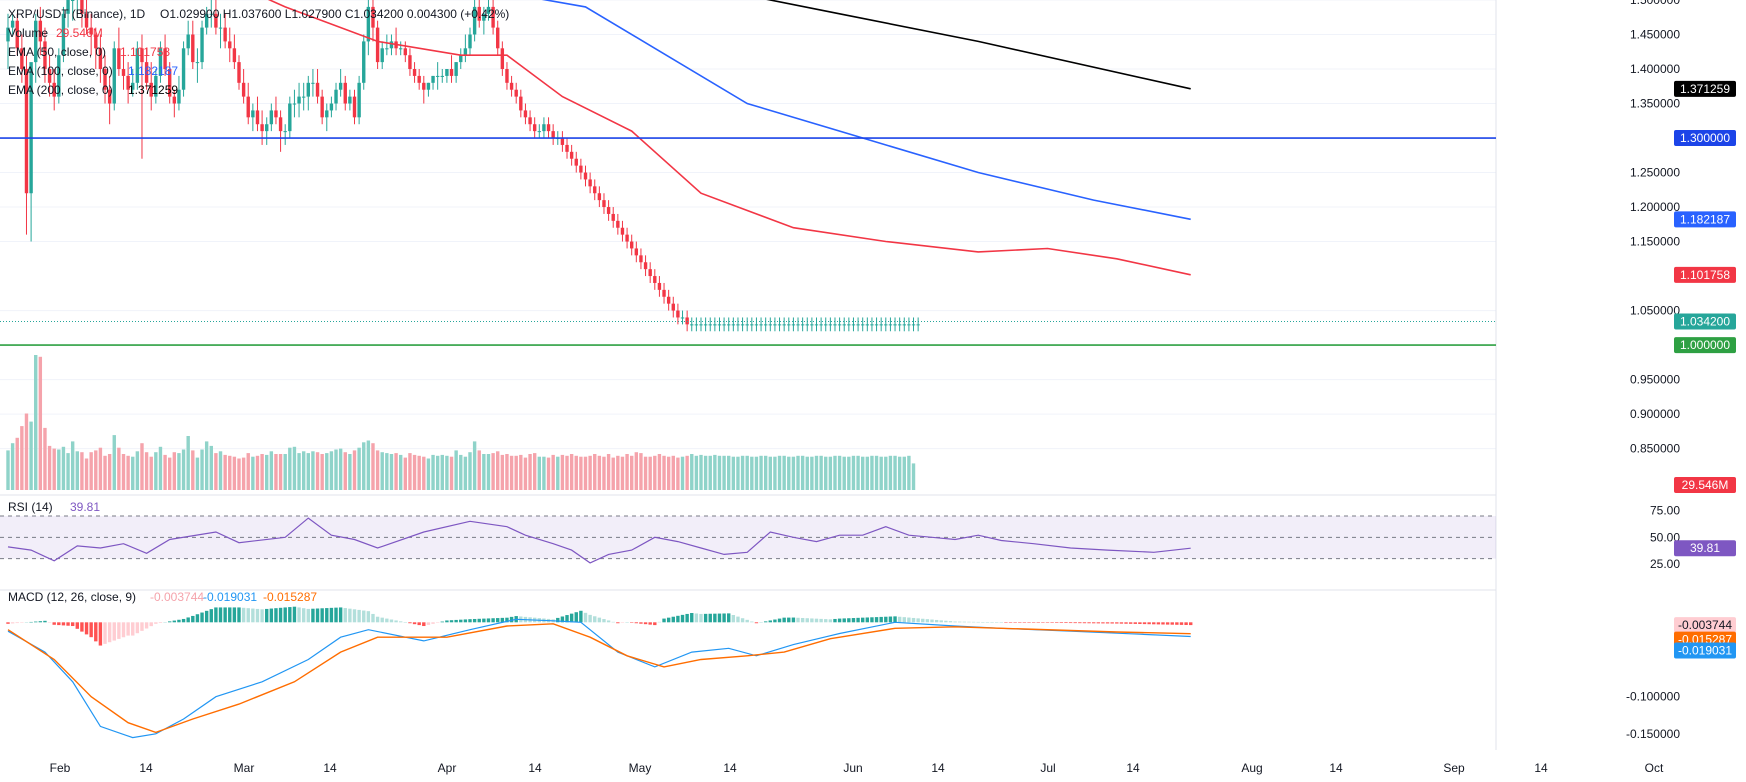 Image resolution: width=1746 pixels, height=782 pixels. I want to click on legend-symbol: XRP/USDT (Binance), 1D, so click(76, 14).